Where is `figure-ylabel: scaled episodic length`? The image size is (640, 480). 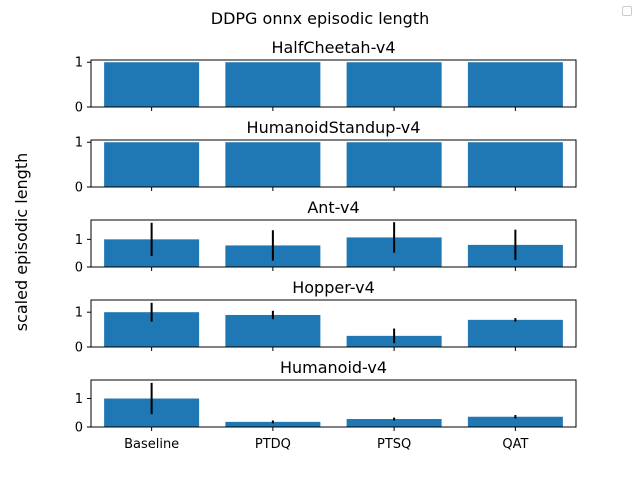
figure-ylabel: scaled episodic length is located at coordinates (21, 242).